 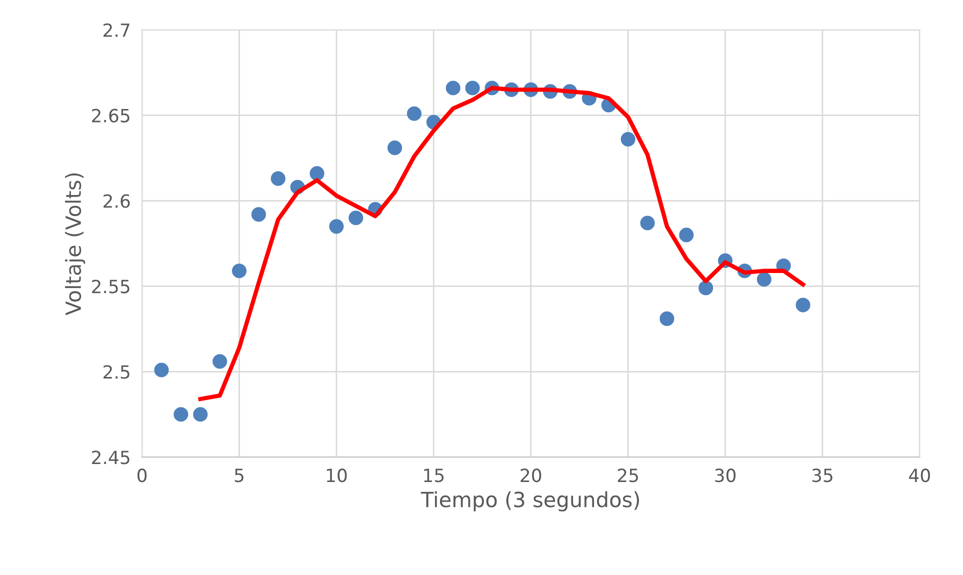 I want to click on x-tick-label: 25, so click(x=628, y=475).